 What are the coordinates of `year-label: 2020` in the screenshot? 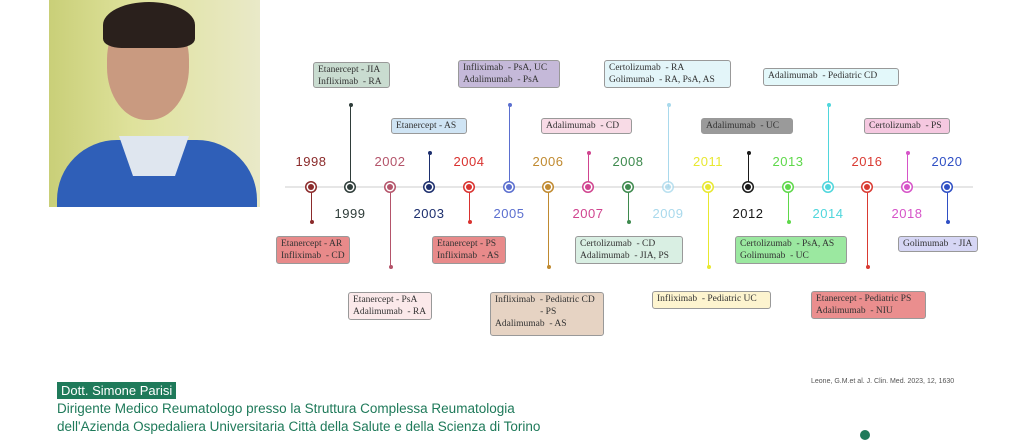 It's located at (947, 161).